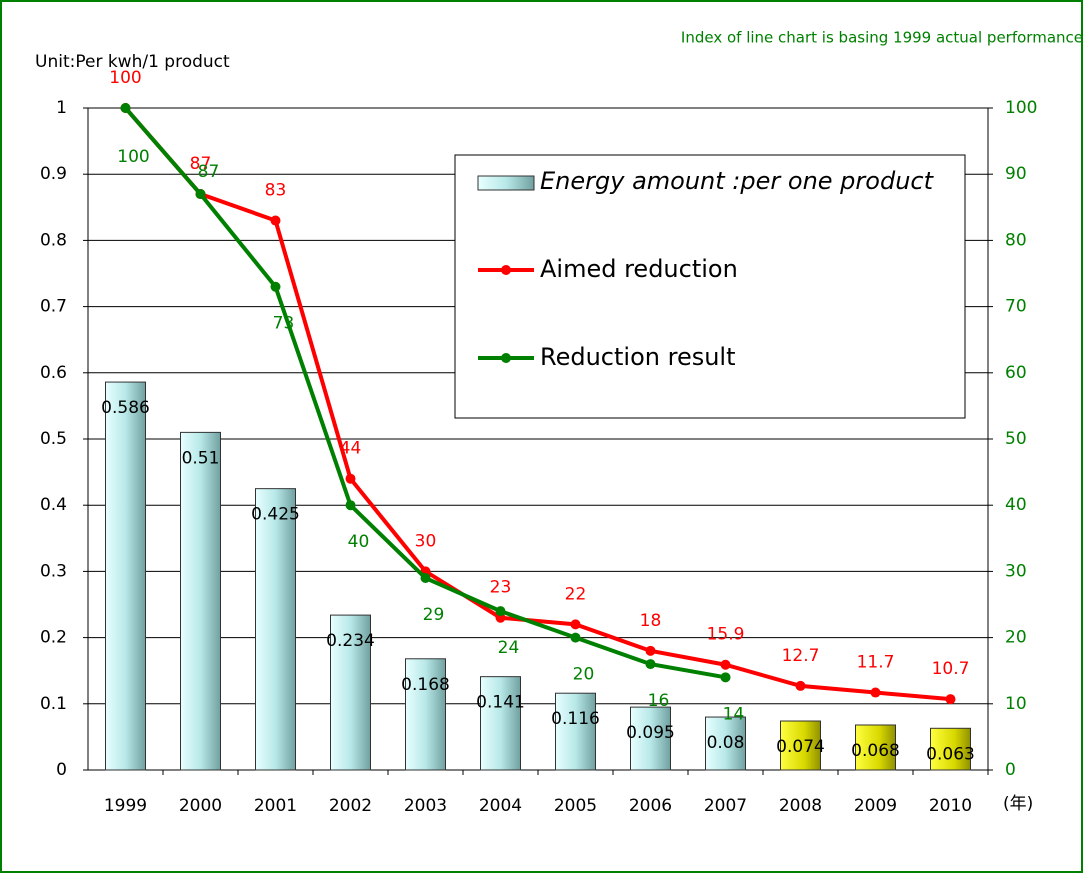  What do you see at coordinates (1016, 439) in the screenshot?
I see `y2-tick-label: 50` at bounding box center [1016, 439].